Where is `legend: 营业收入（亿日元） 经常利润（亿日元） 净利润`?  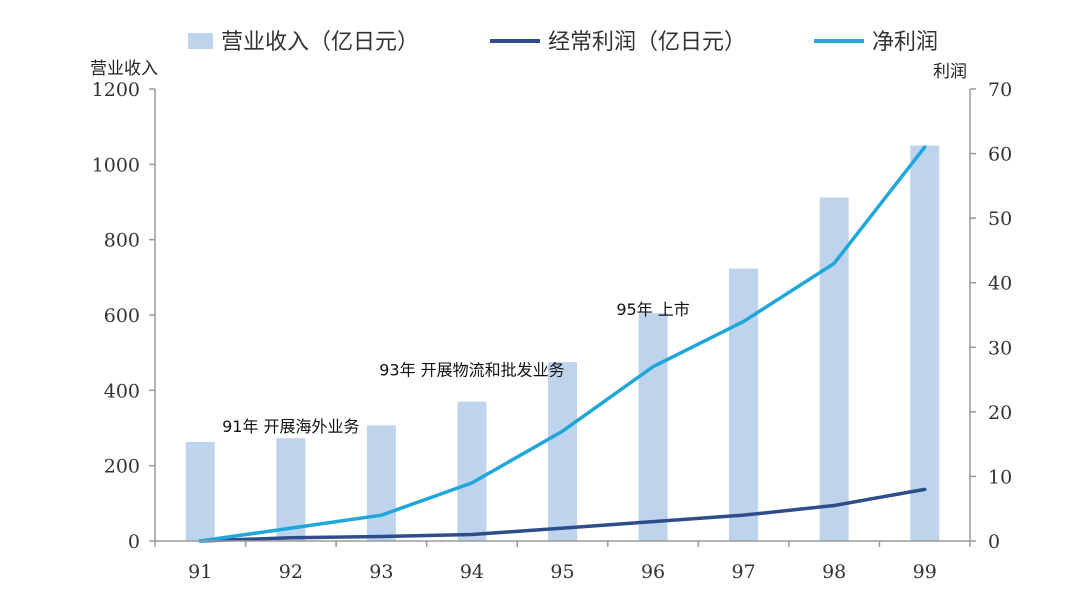
legend: 营业收入（亿日元） 经常利润（亿日元） 净利润 is located at coordinates (563, 42).